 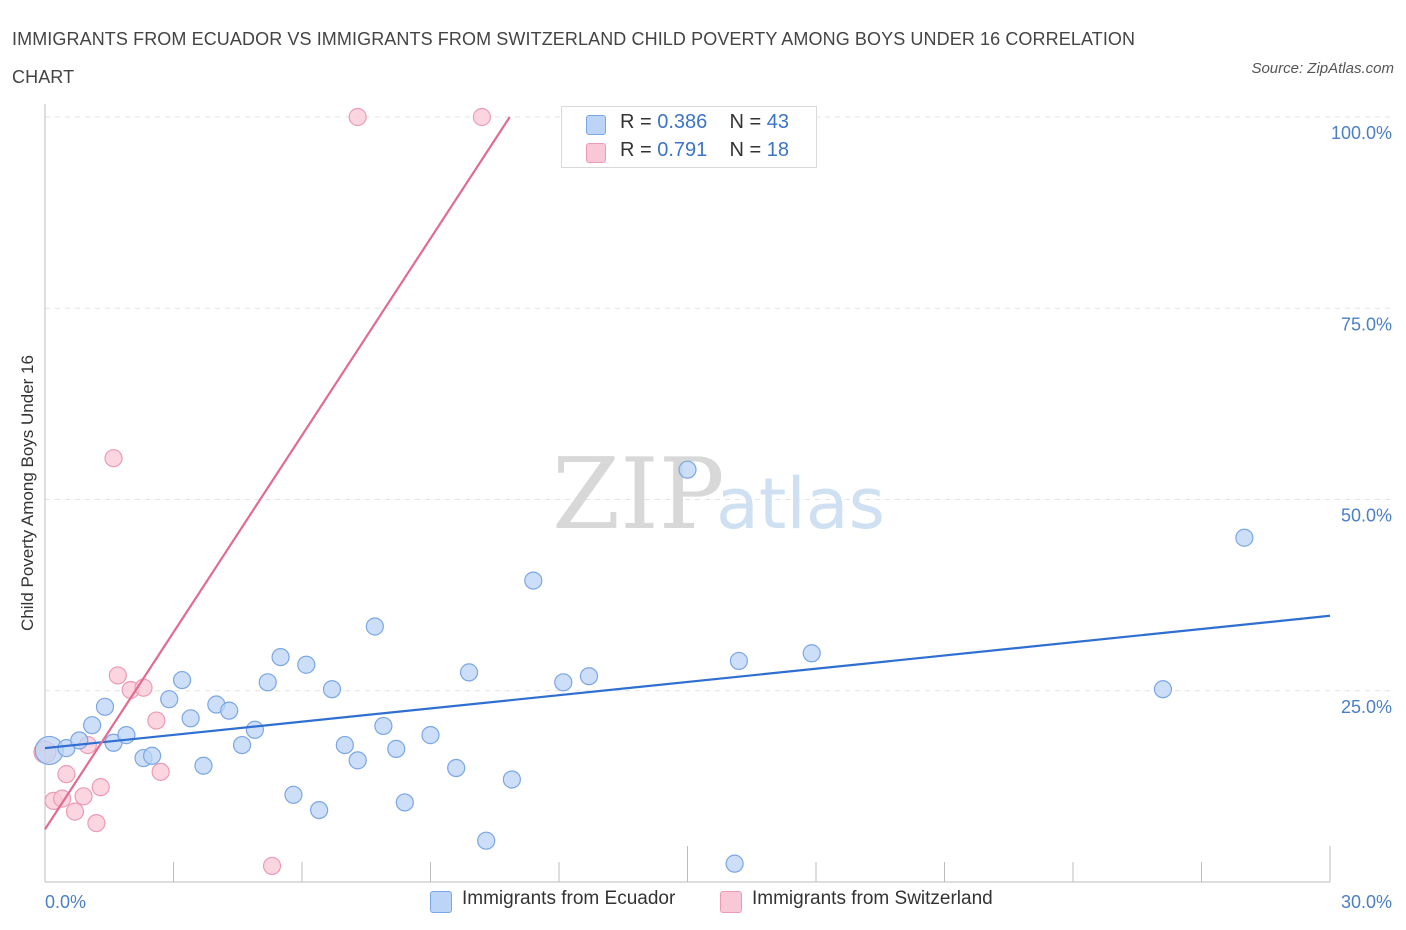 I want to click on switzerland-swatch, so click(x=596, y=153).